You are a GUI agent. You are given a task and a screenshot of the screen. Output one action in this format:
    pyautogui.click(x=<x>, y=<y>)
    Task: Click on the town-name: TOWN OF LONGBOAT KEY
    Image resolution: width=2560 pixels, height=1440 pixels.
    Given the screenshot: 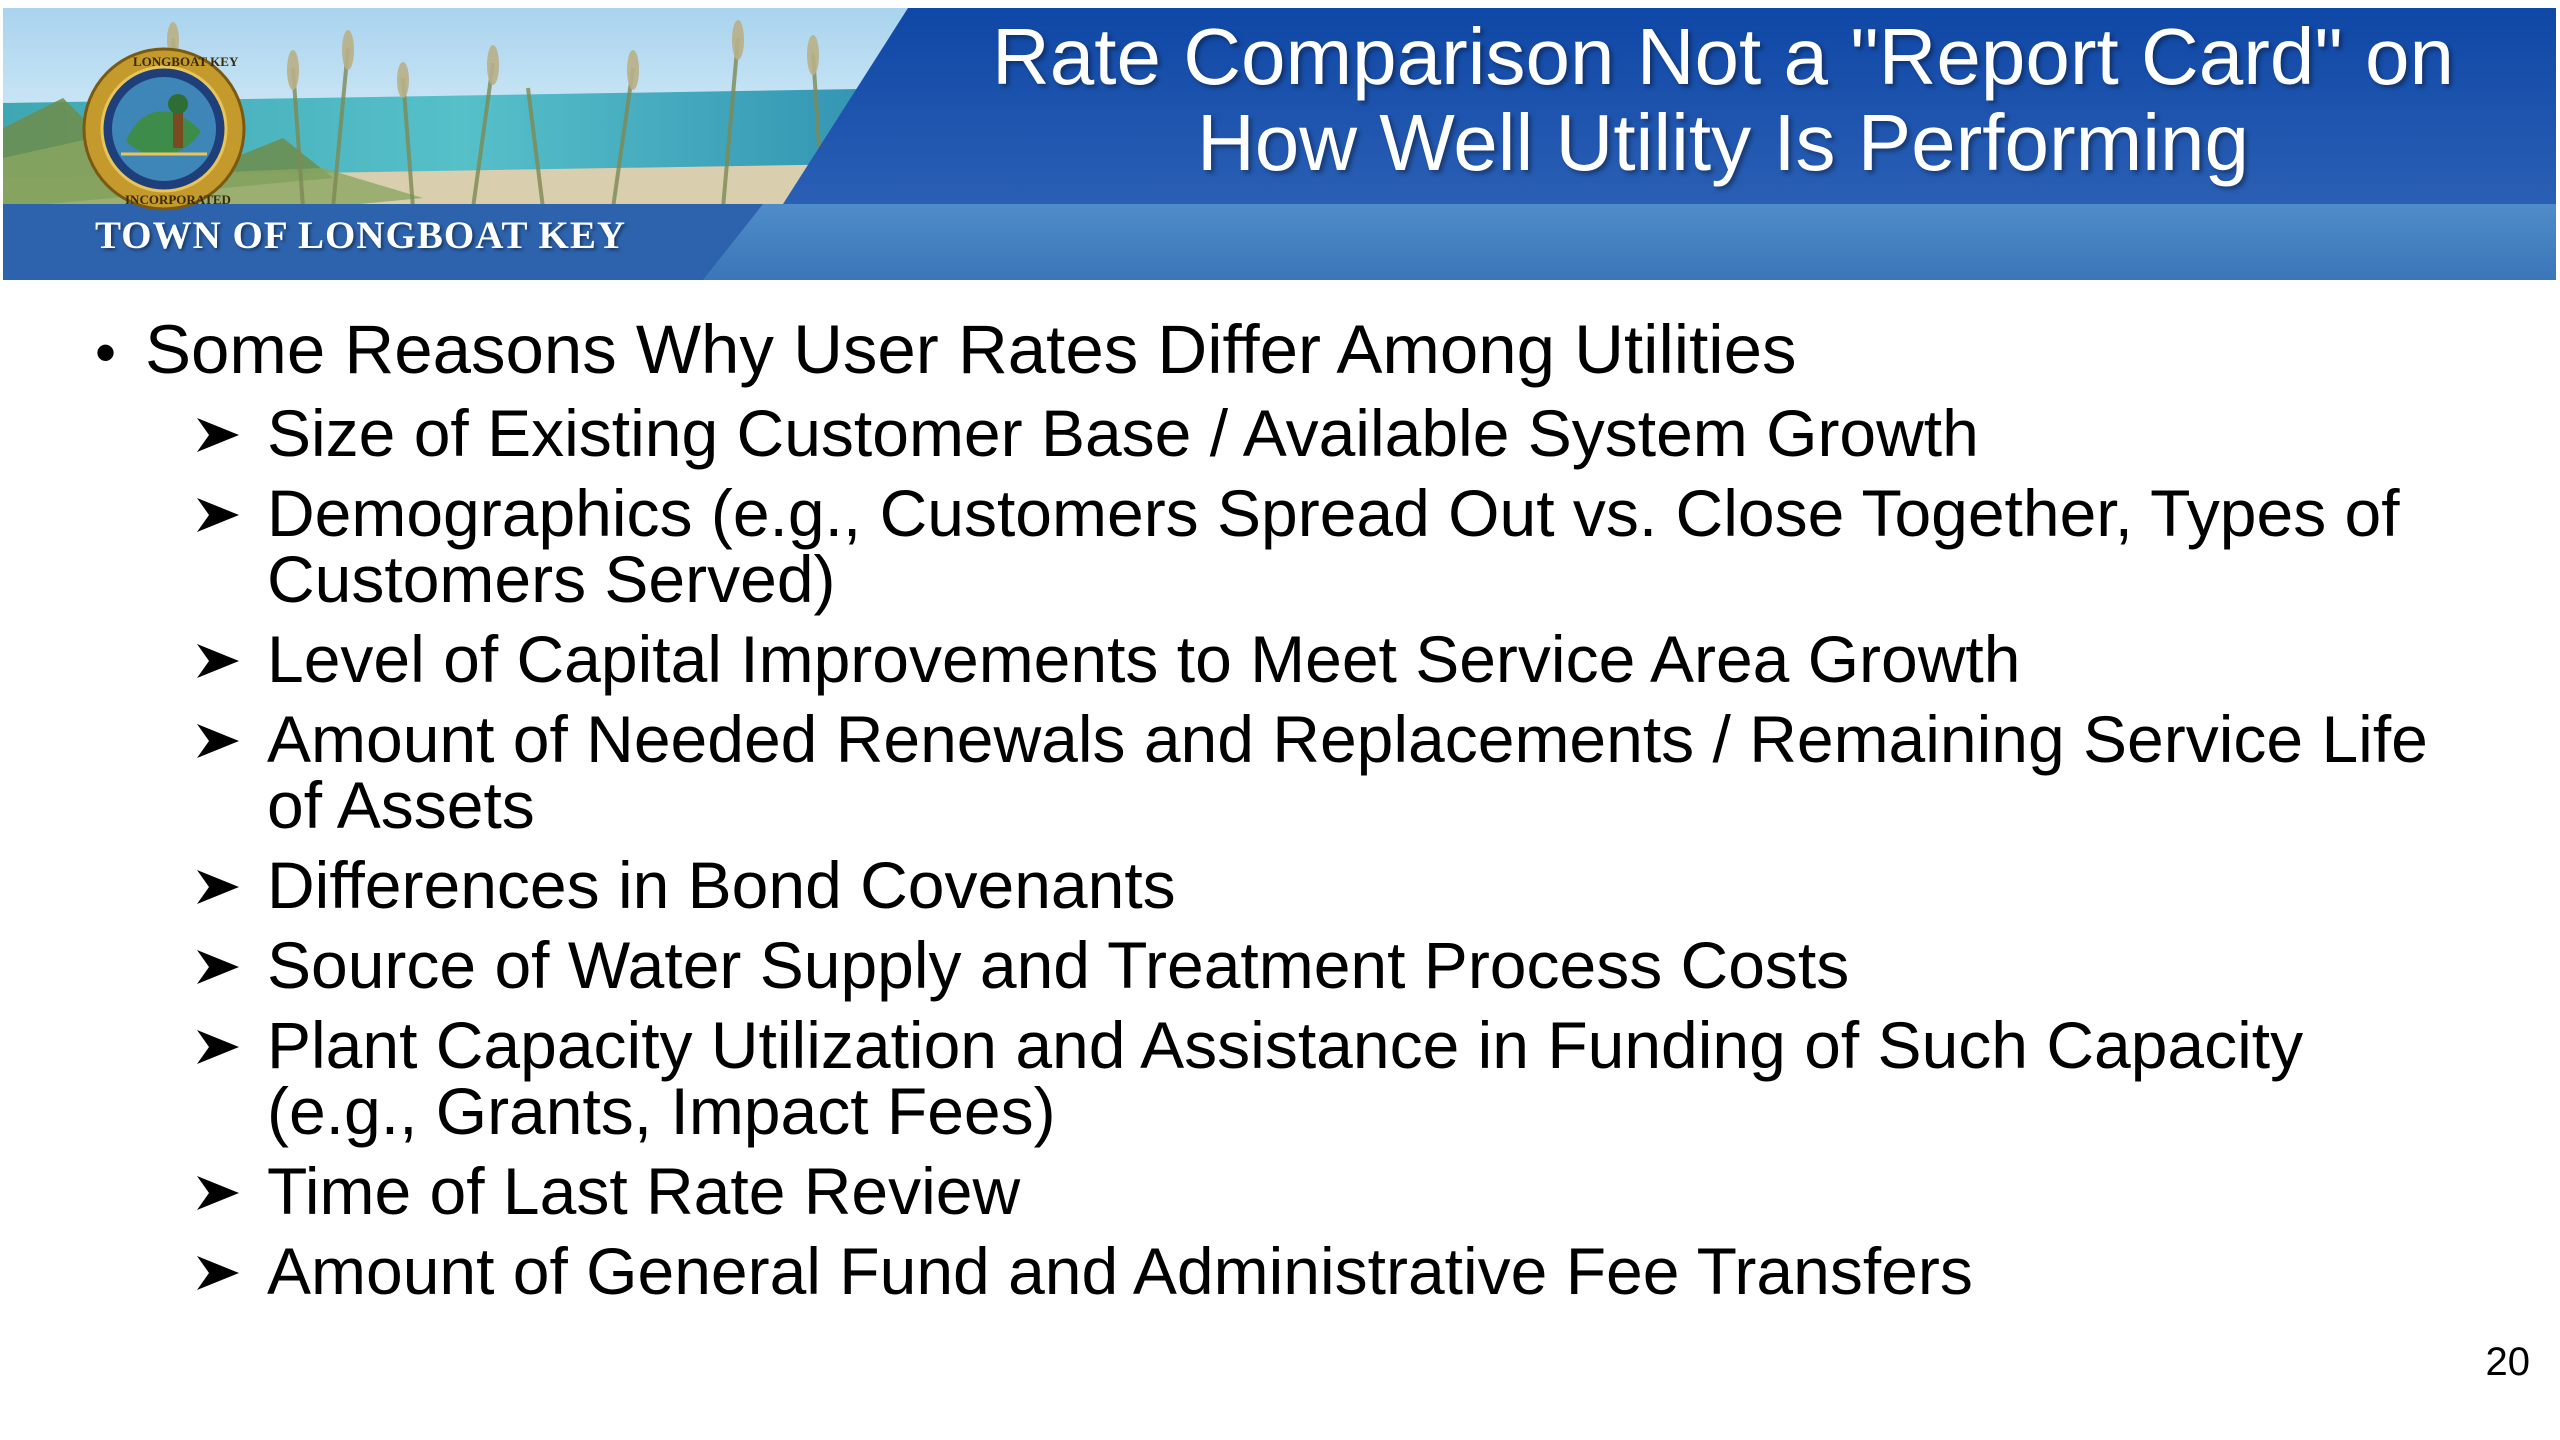 What is the action you would take?
    pyautogui.click(x=361, y=235)
    